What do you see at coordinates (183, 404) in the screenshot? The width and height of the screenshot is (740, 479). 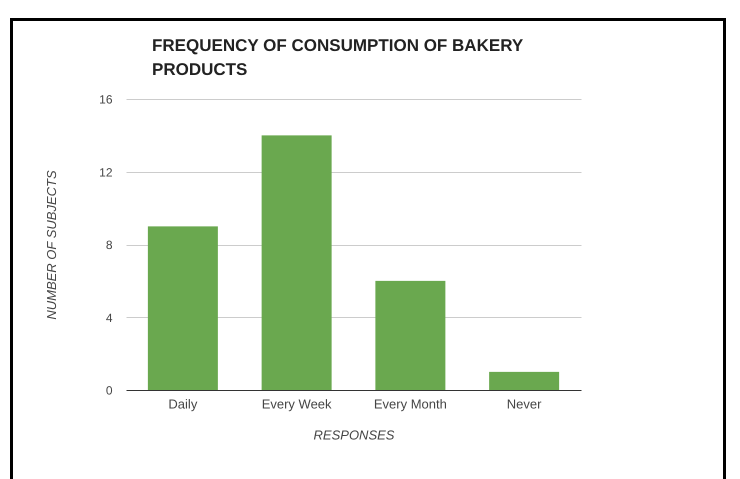 I see `x-tick-label: Daily` at bounding box center [183, 404].